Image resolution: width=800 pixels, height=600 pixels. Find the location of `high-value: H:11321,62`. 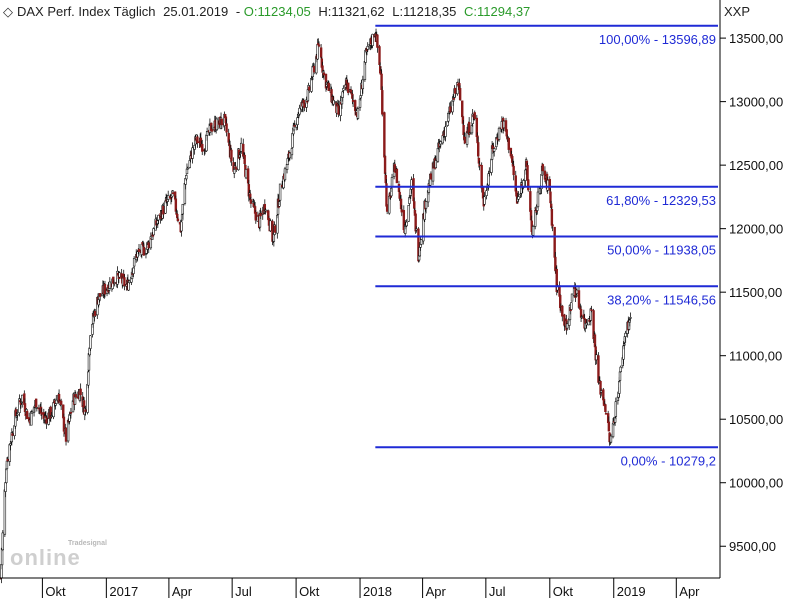

high-value: H:11321,62 is located at coordinates (351, 11).